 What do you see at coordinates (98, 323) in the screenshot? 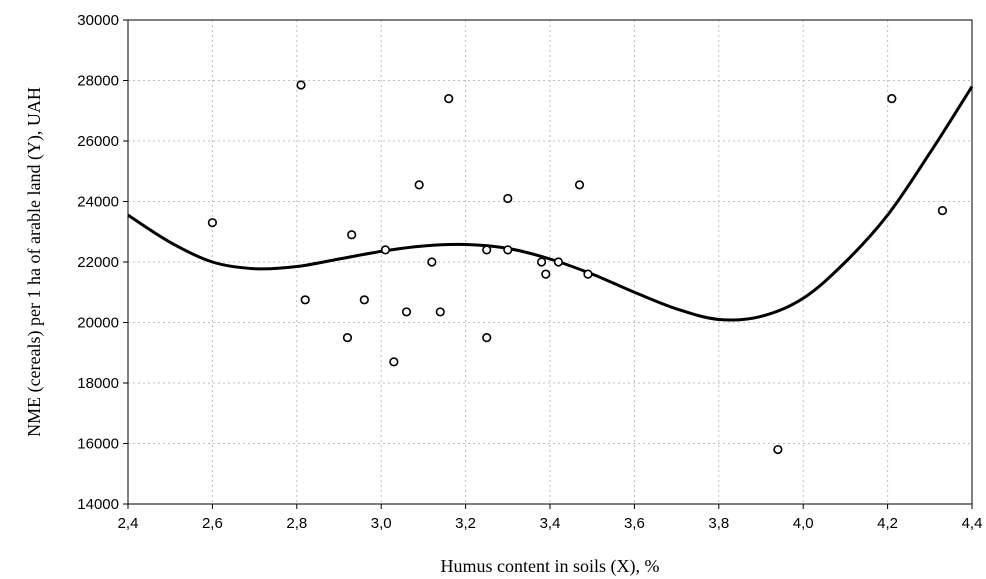
I see `y-tick-label: 20000` at bounding box center [98, 323].